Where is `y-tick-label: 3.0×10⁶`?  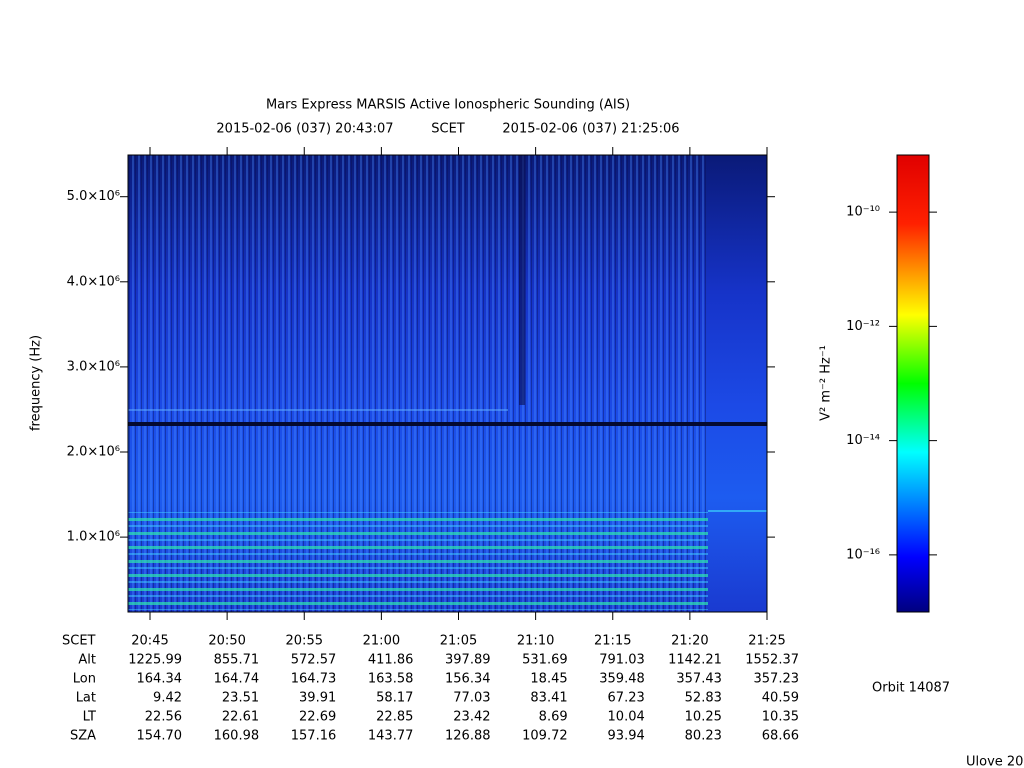 y-tick-label: 3.0×10⁶ is located at coordinates (93, 366).